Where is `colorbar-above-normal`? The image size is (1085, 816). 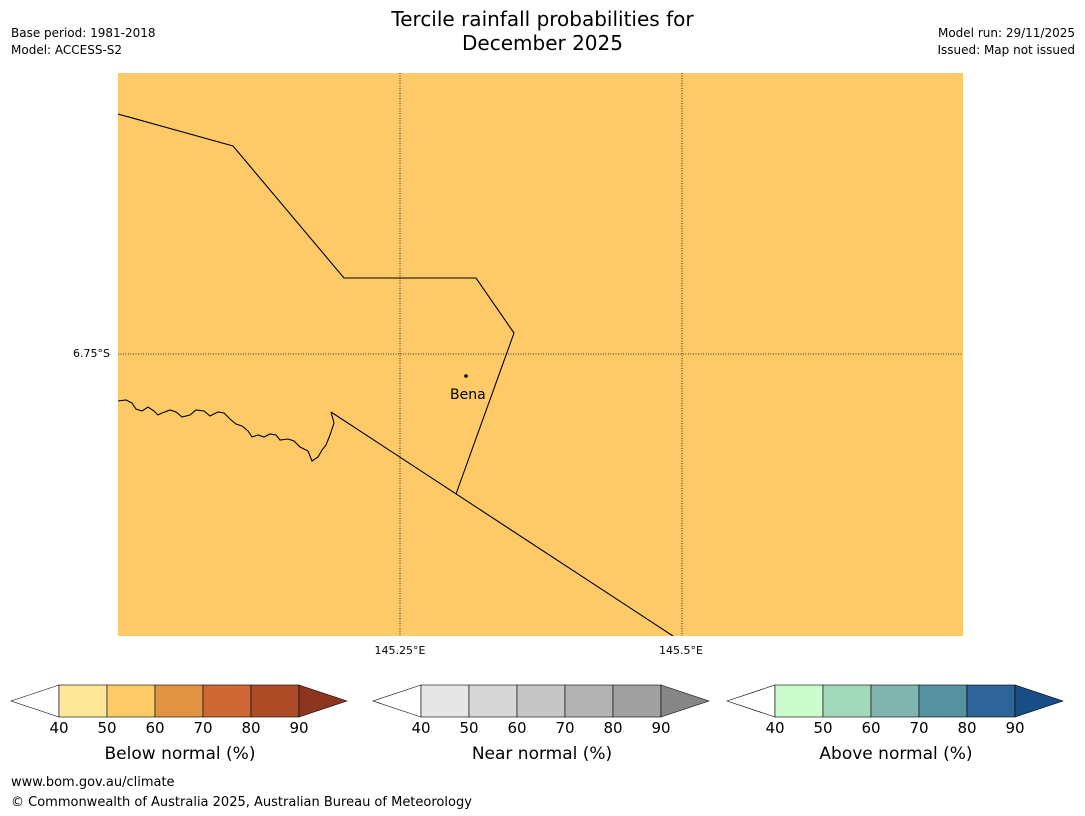
colorbar-above-normal is located at coordinates (895, 701).